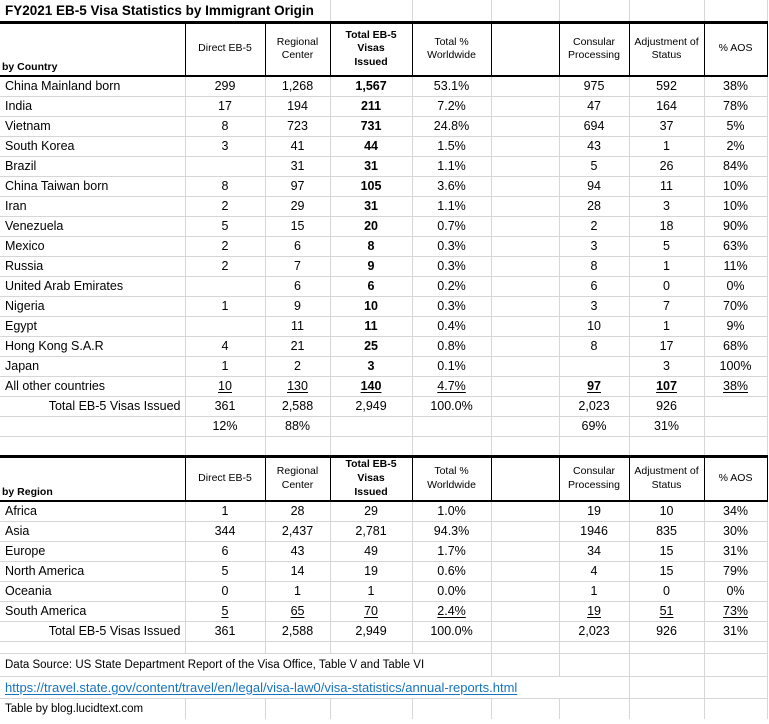  What do you see at coordinates (93, 386) in the screenshot?
I see `row-label: All other countries` at bounding box center [93, 386].